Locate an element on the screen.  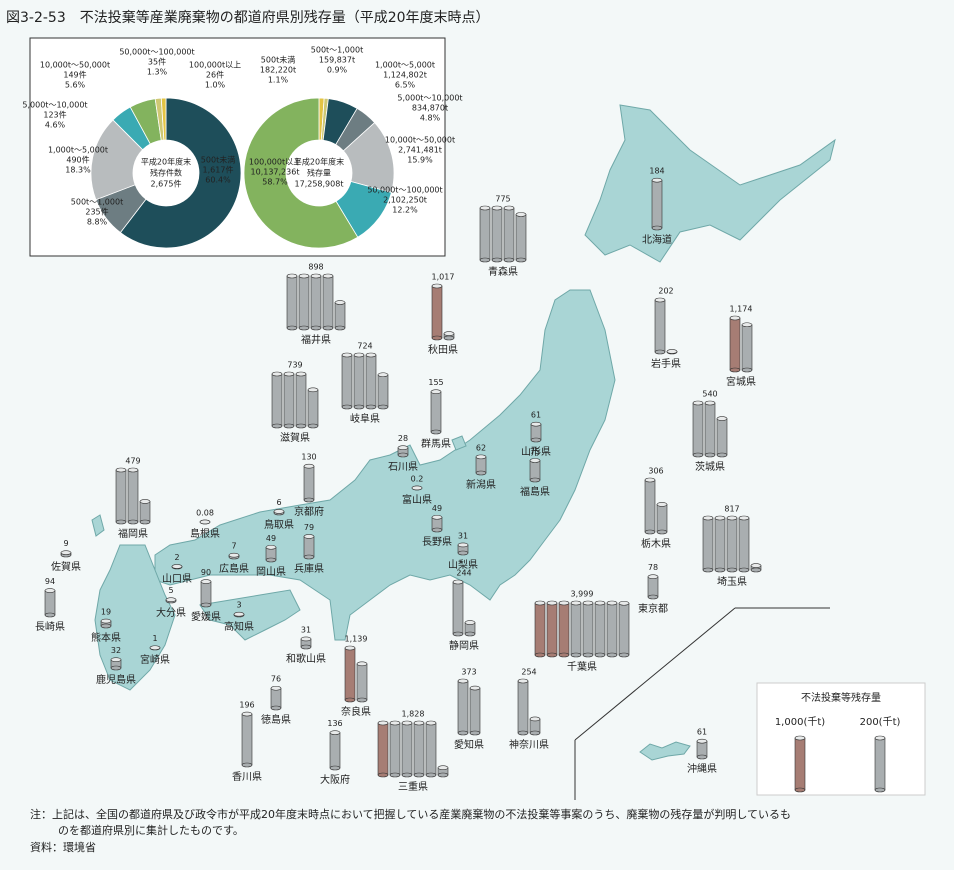
pie-center-label: 17,258,908t is located at coordinates (319, 184).